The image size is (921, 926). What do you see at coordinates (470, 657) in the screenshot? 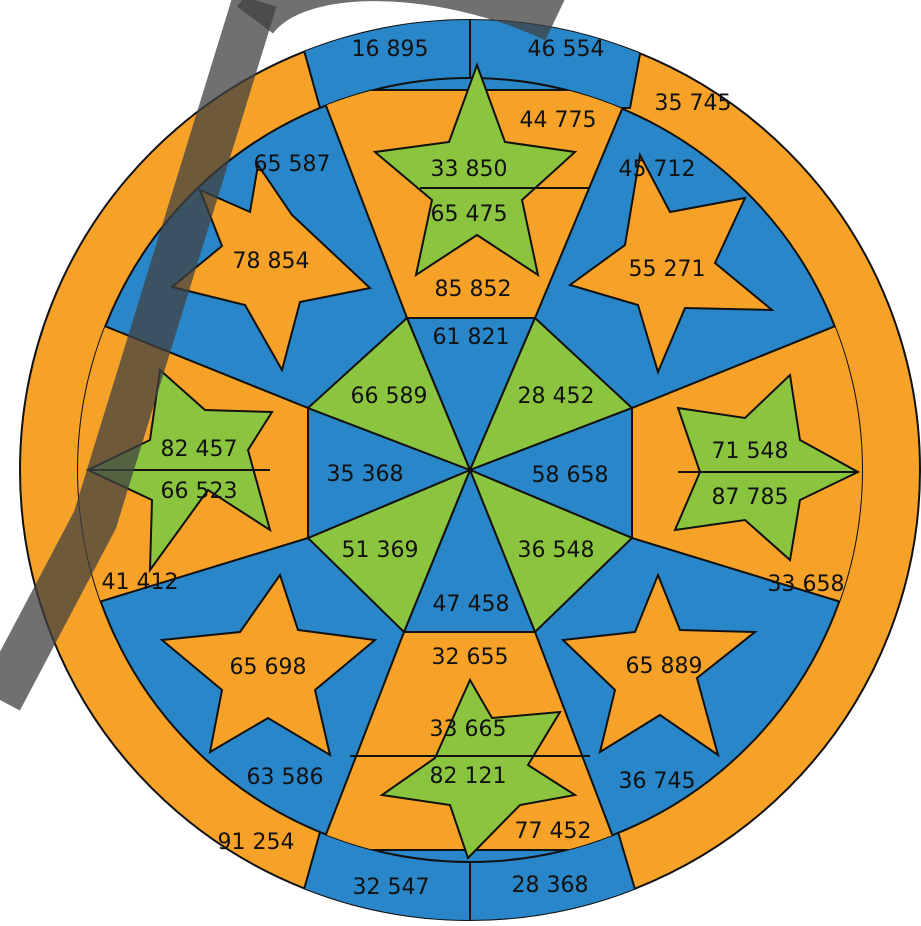
I see `bottom-trap-top-number: 32 655` at bounding box center [470, 657].